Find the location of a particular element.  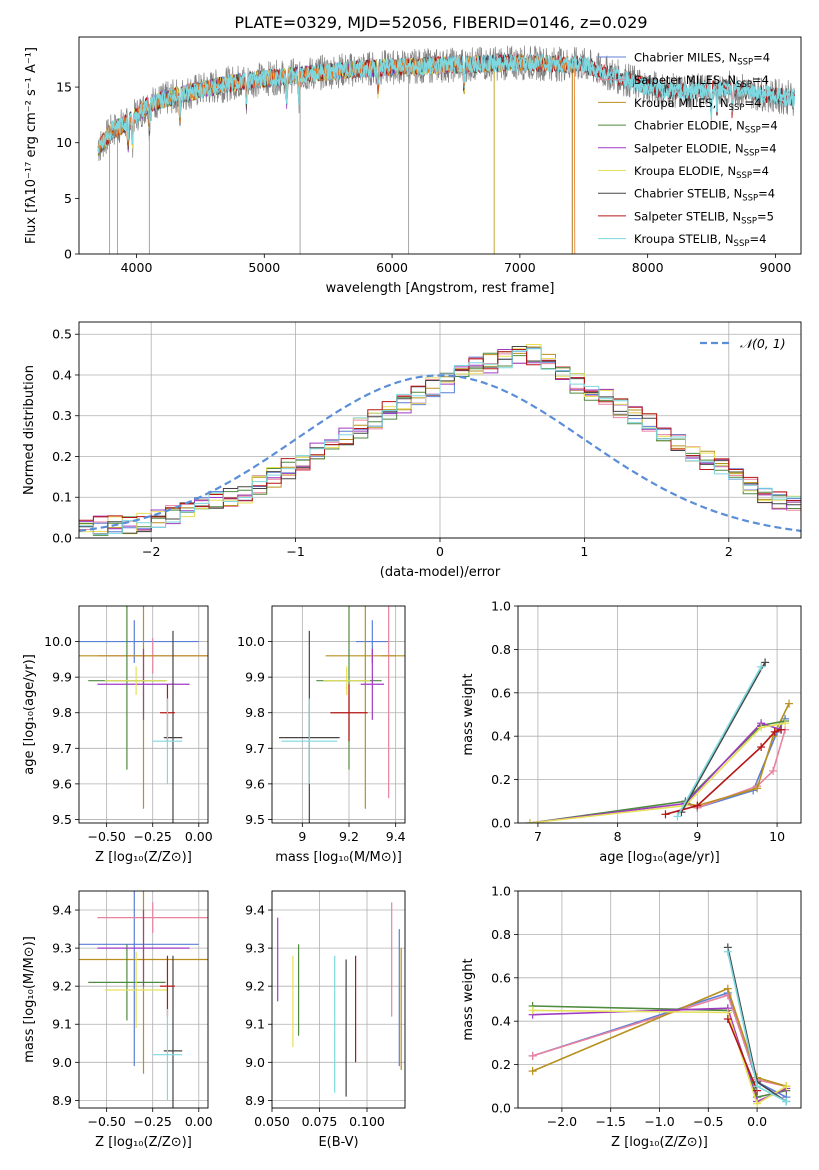

legend-label: 𝒩(0, 1) is located at coordinates (763, 343).